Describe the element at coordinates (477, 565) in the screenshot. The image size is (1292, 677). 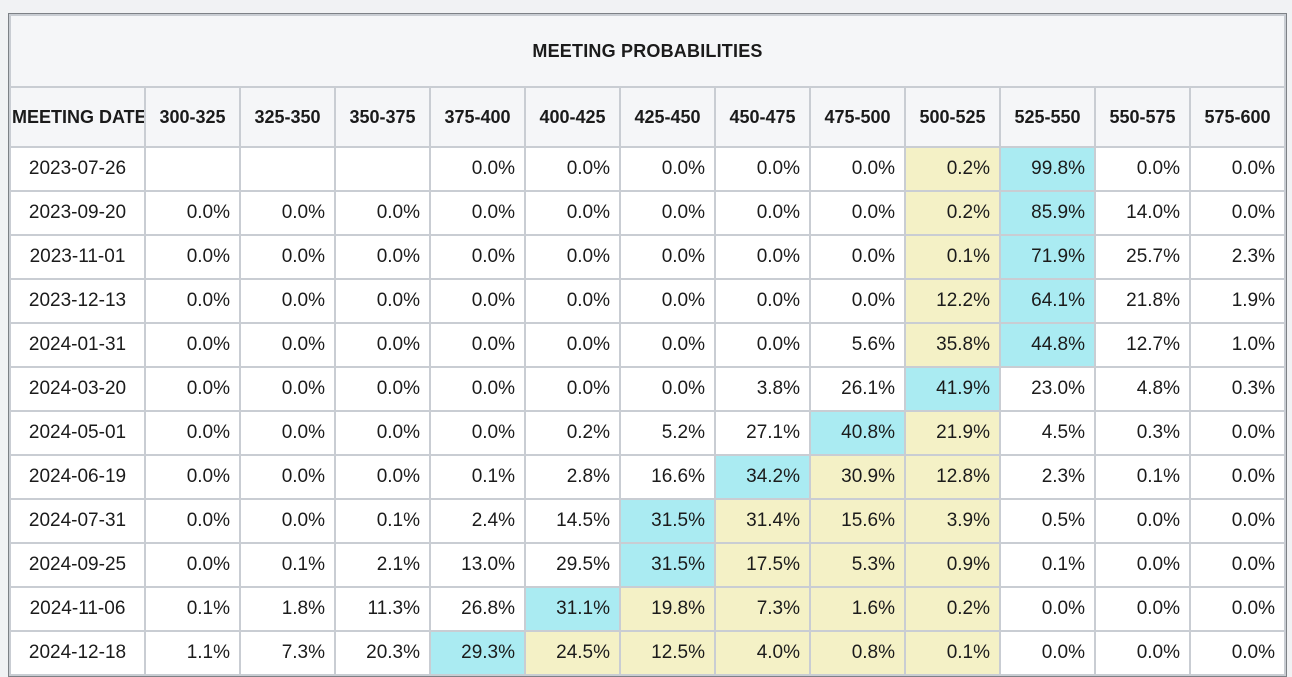
I see `prob-cell: 13.0%` at that location.